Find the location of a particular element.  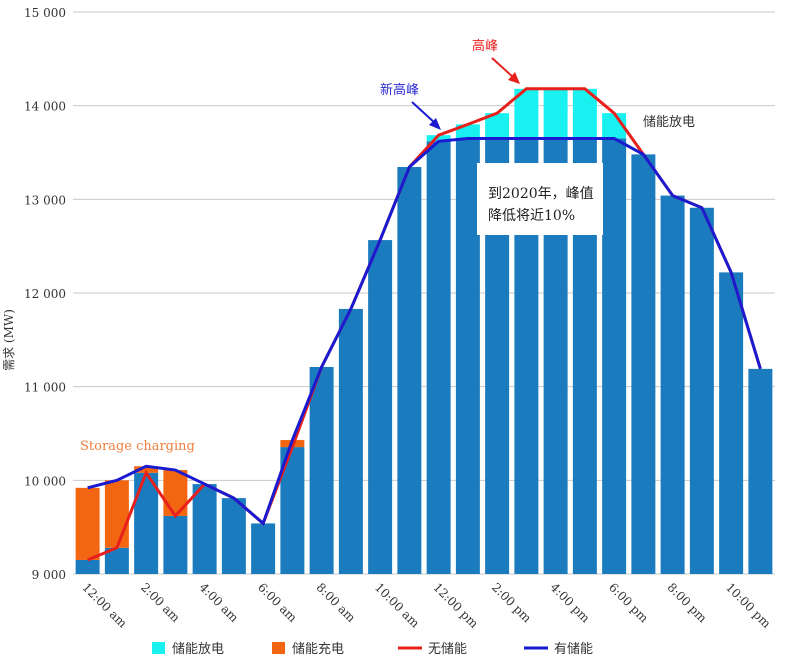

new-peak-arrowhead is located at coordinates (435, 124).